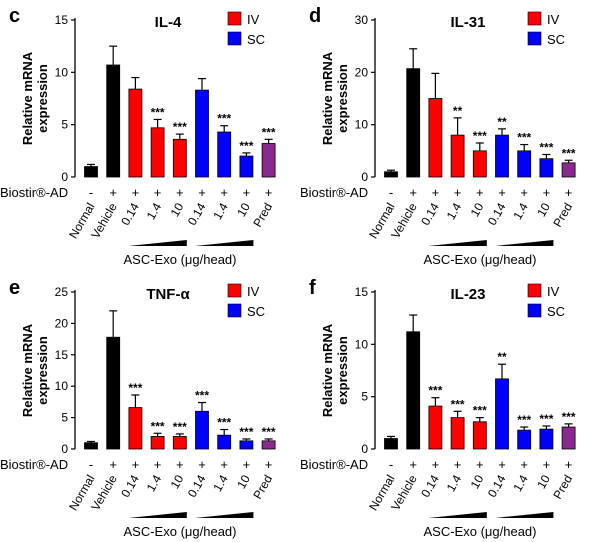  I want to click on iv-dose-wedge, so click(457, 515).